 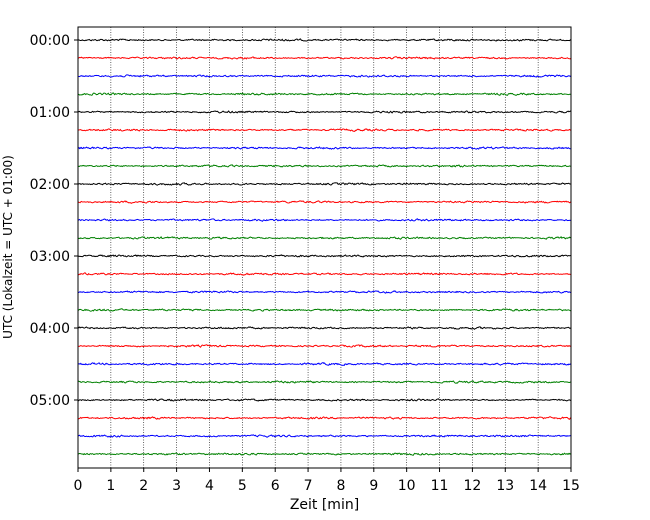 What do you see at coordinates (440, 486) in the screenshot?
I see `x-tick-label: 11` at bounding box center [440, 486].